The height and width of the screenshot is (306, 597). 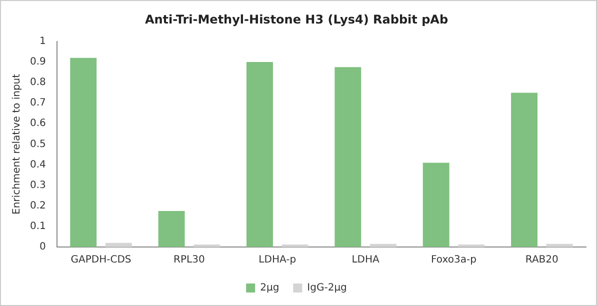 I want to click on y-tick-label: 0.6, so click(x=38, y=124).